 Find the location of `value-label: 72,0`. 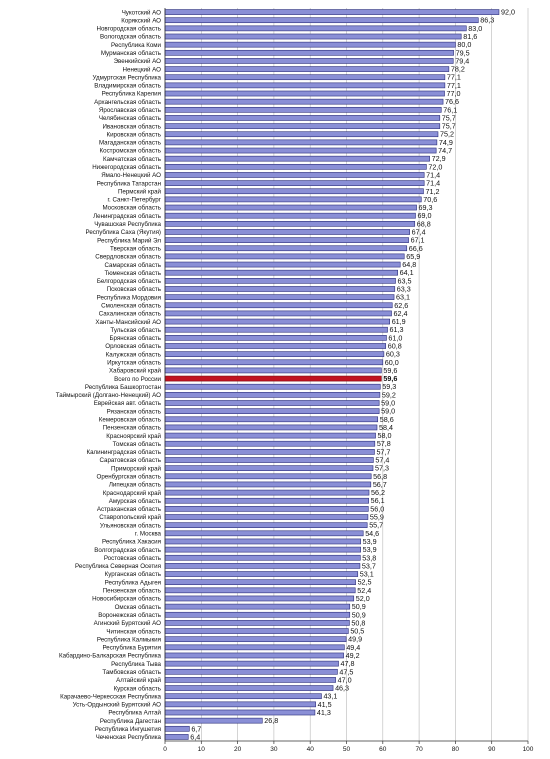

value-label: 72,0 is located at coordinates (435, 166).